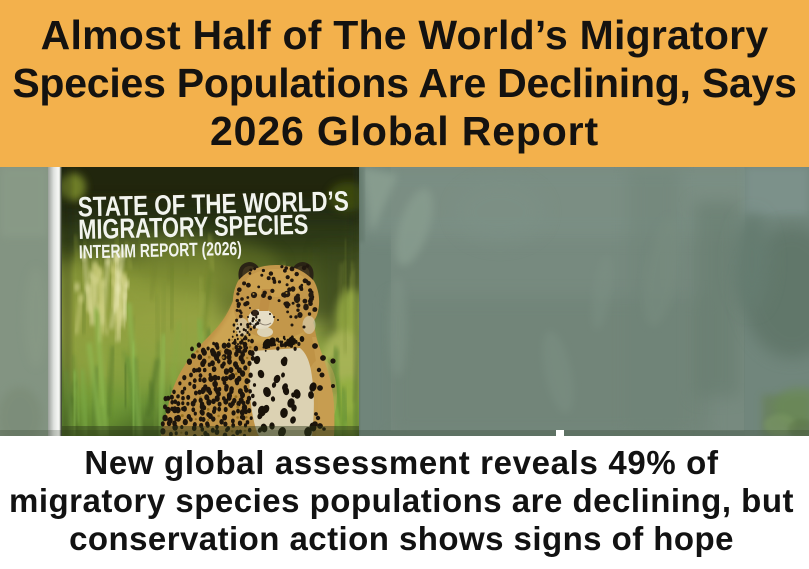  Describe the element at coordinates (193, 227) in the screenshot. I see `svg-text: MIGRATORY SPECIES` at that location.